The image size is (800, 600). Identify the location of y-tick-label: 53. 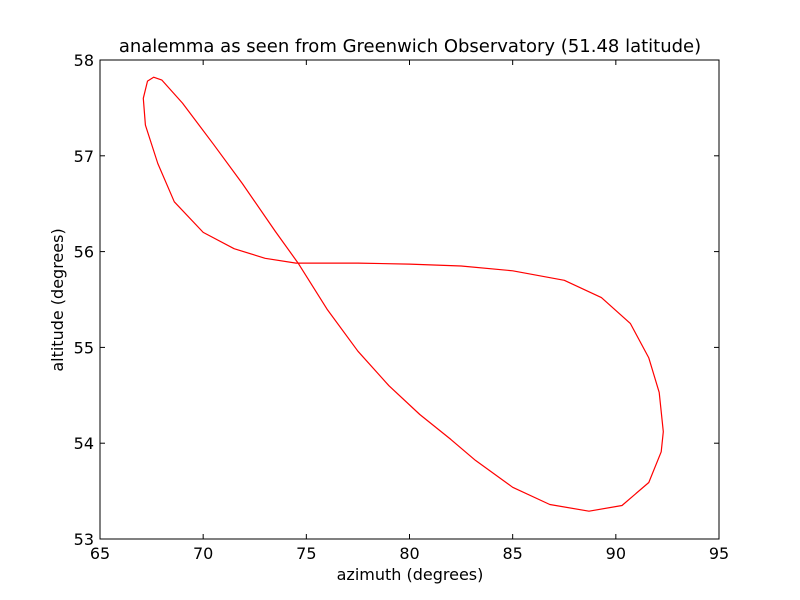
(84, 539).